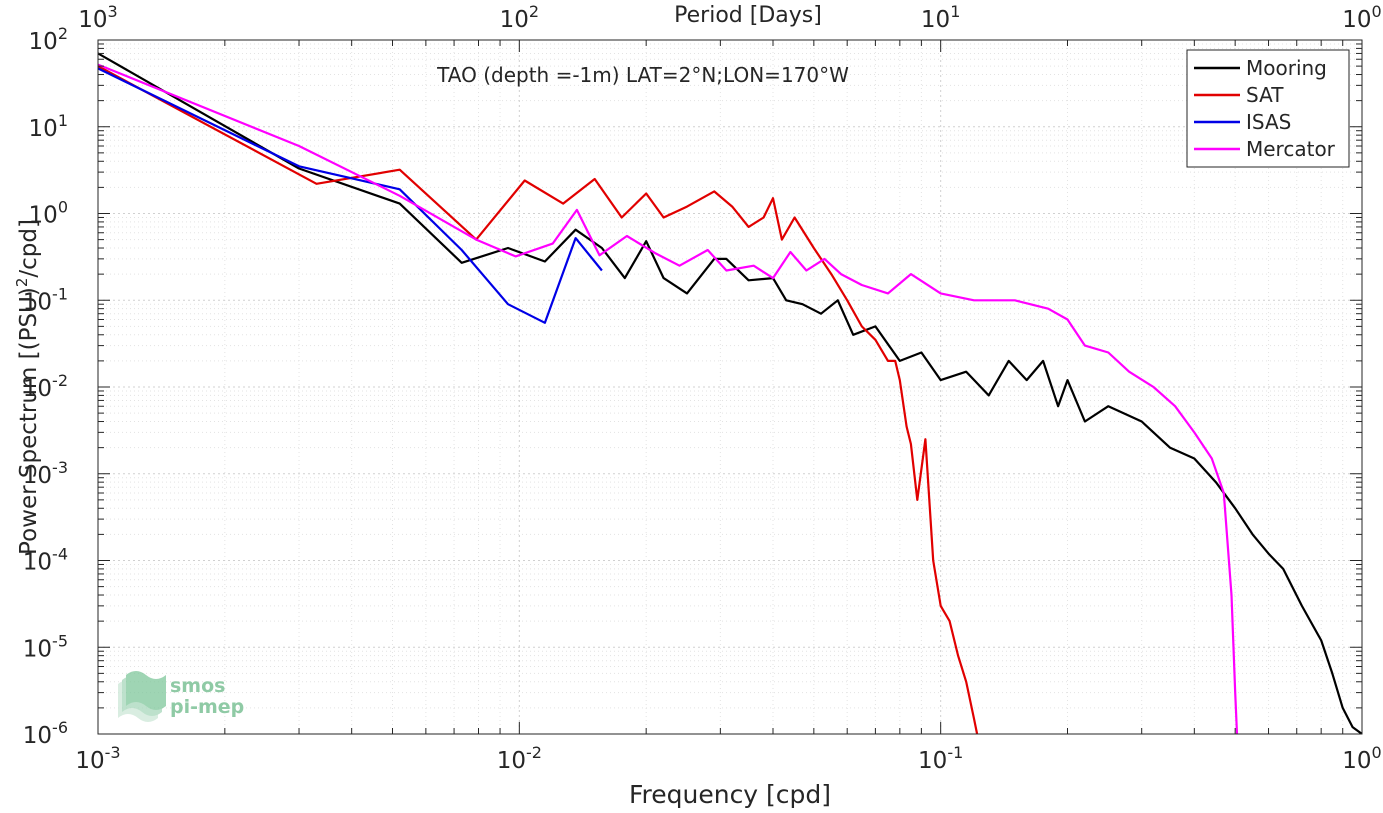 This screenshot has height=813, width=1383. What do you see at coordinates (197, 686) in the screenshot?
I see `logo-text-smos: smos` at bounding box center [197, 686].